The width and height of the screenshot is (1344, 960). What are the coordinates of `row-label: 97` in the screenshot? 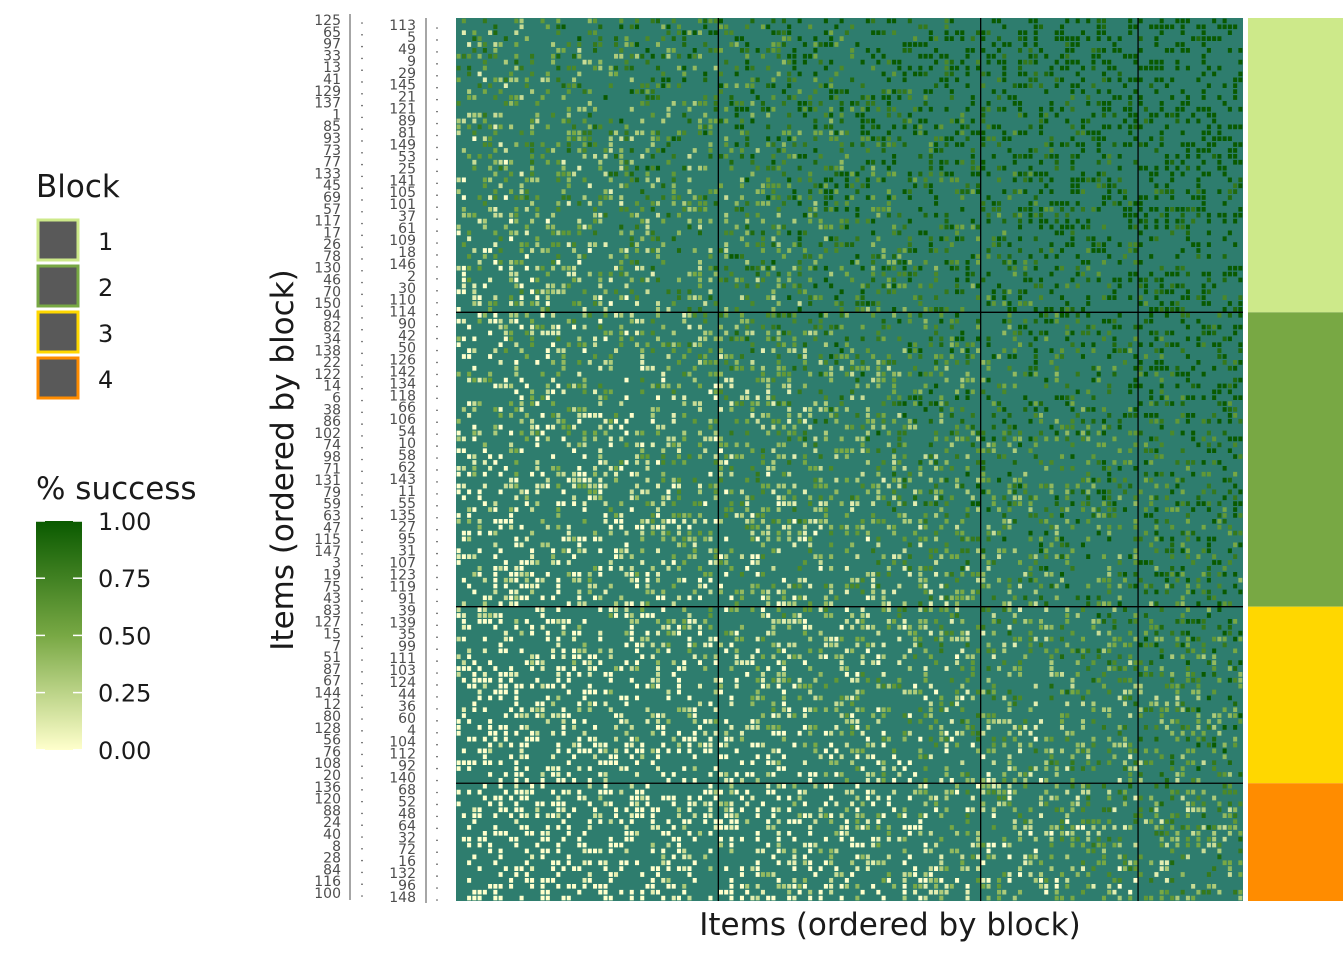 It's located at (332, 45).